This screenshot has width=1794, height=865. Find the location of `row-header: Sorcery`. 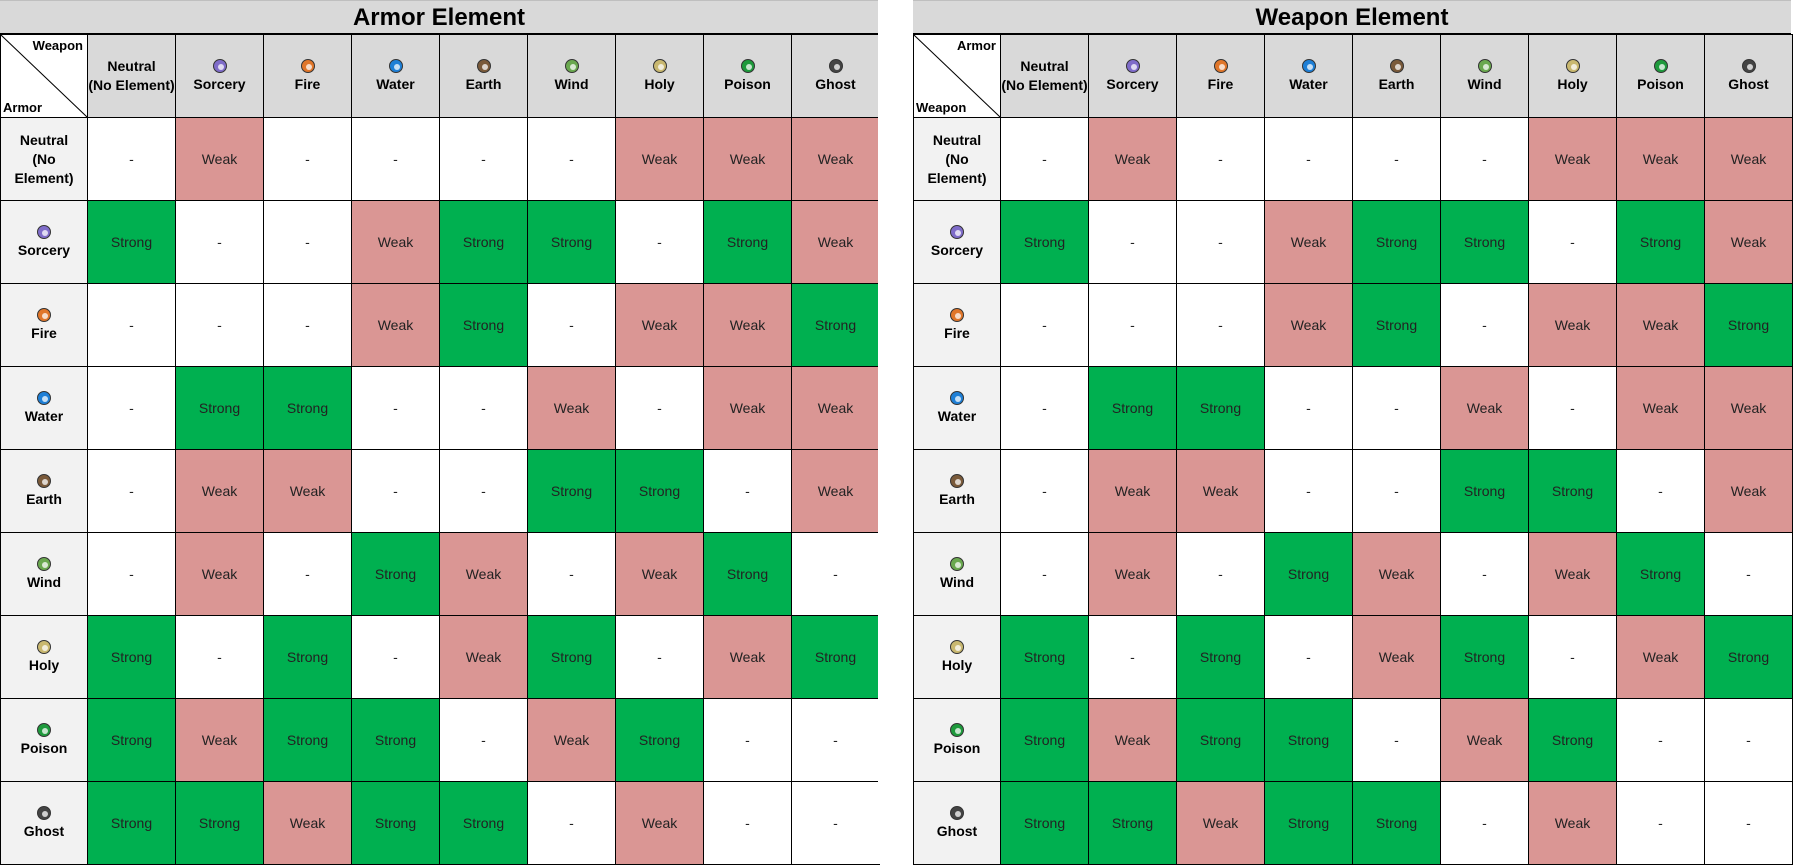

row-header: Sorcery is located at coordinates (44, 242).